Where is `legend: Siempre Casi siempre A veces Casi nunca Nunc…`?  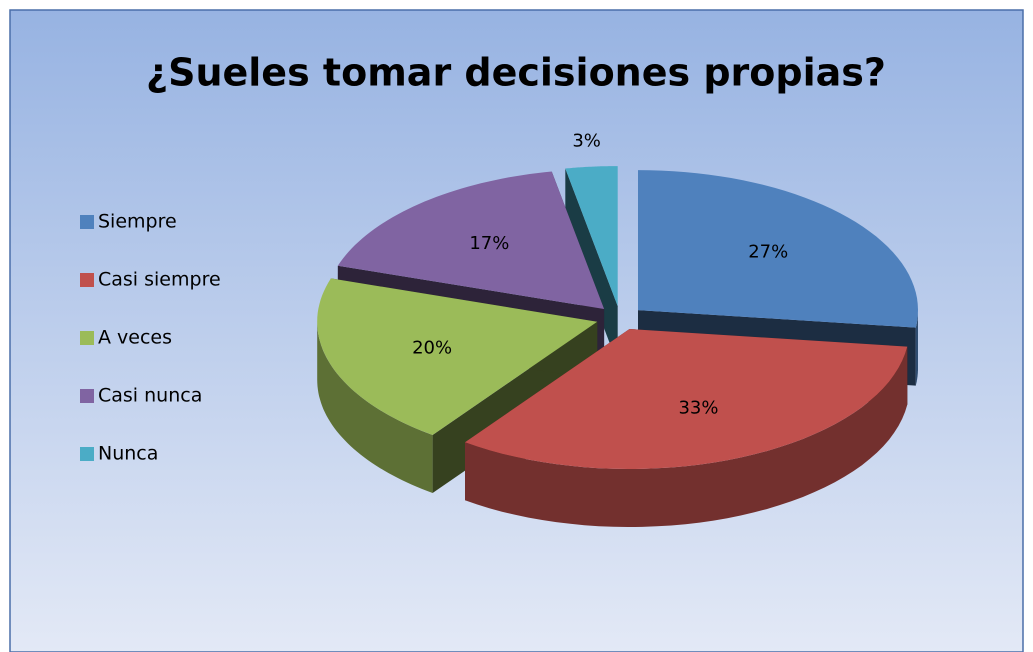 legend: Siempre Casi siempre A veces Casi nunca Nunc… is located at coordinates (150, 338).